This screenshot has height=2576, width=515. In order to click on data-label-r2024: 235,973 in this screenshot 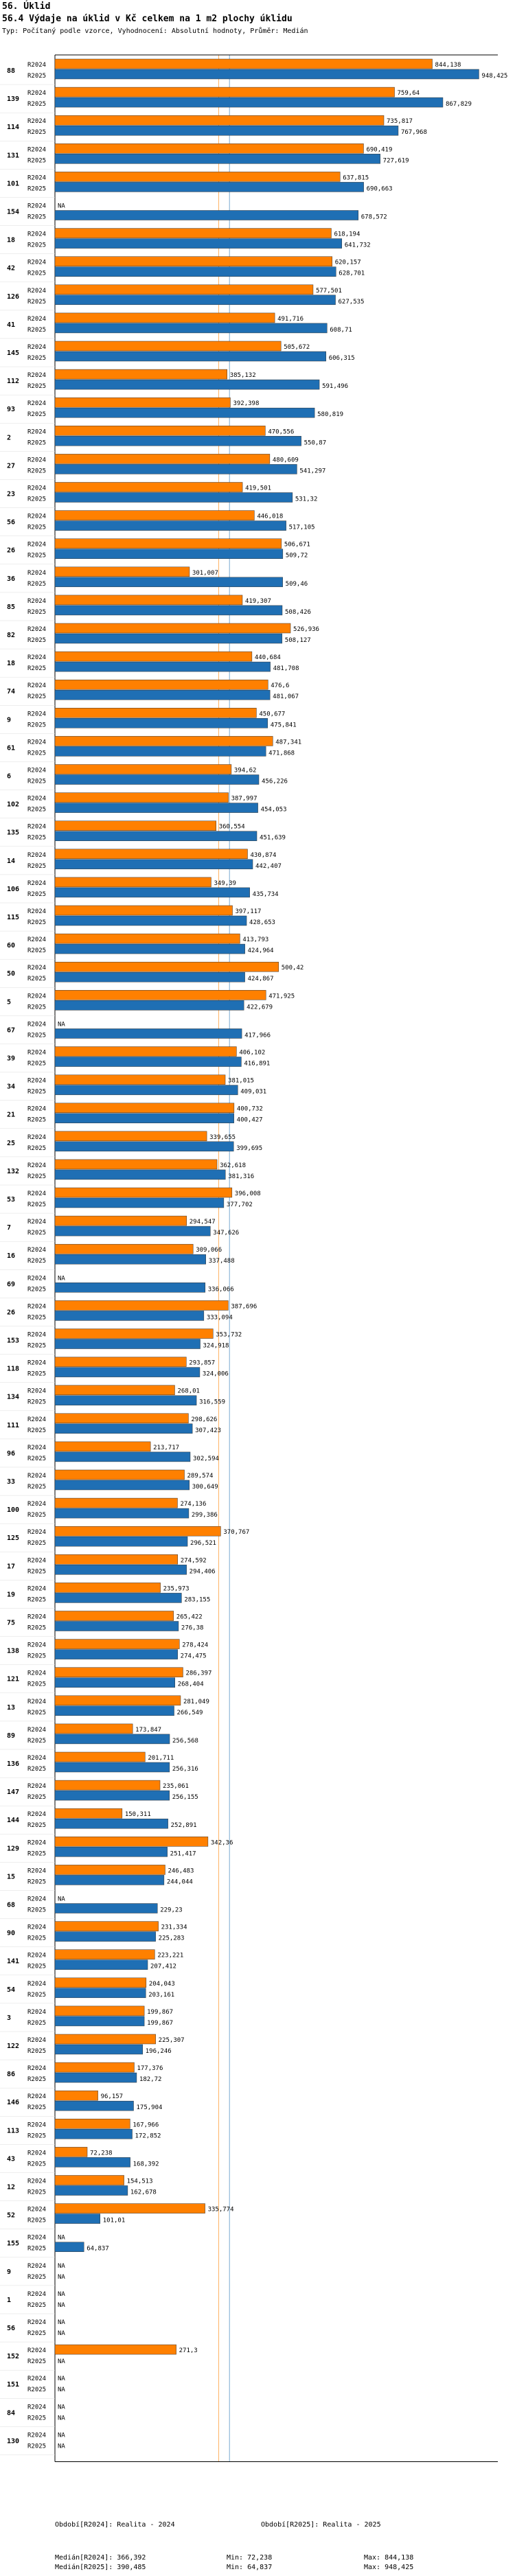, I will do `click(176, 1588)`.